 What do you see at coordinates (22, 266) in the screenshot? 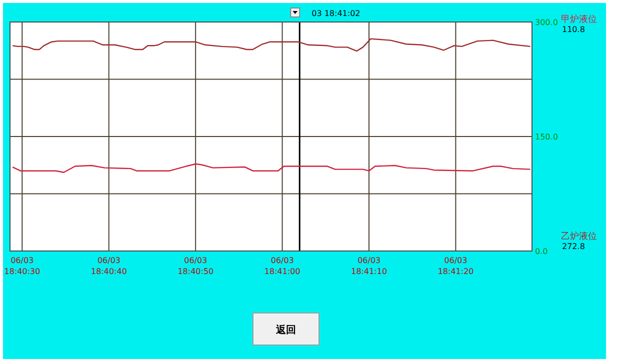
I see `x-tick-label: 06/03 18:40:30` at bounding box center [22, 266].